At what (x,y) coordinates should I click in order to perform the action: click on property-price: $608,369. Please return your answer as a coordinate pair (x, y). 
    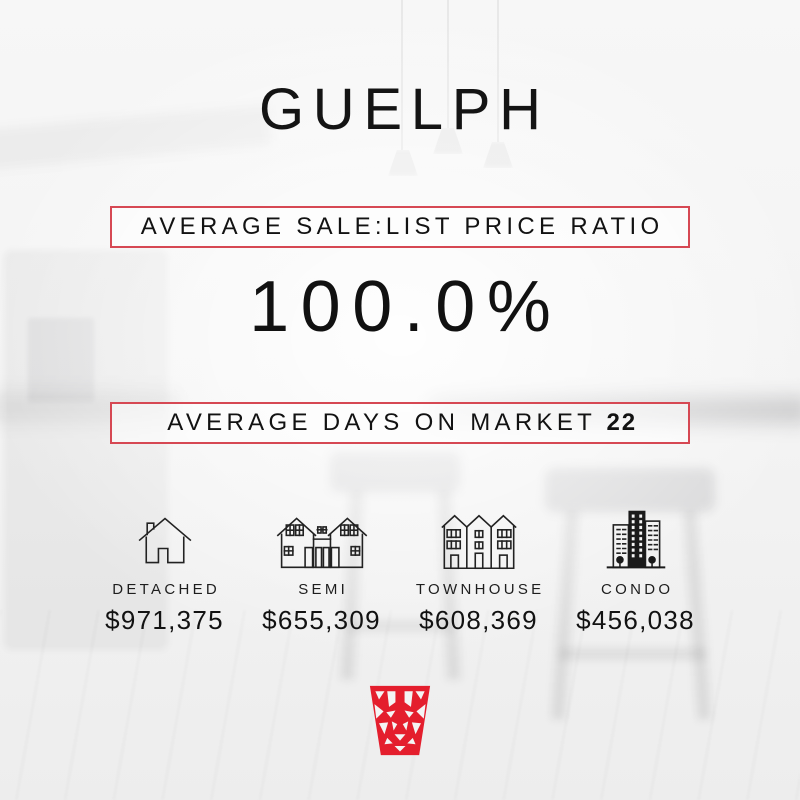
    Looking at the image, I should click on (478, 620).